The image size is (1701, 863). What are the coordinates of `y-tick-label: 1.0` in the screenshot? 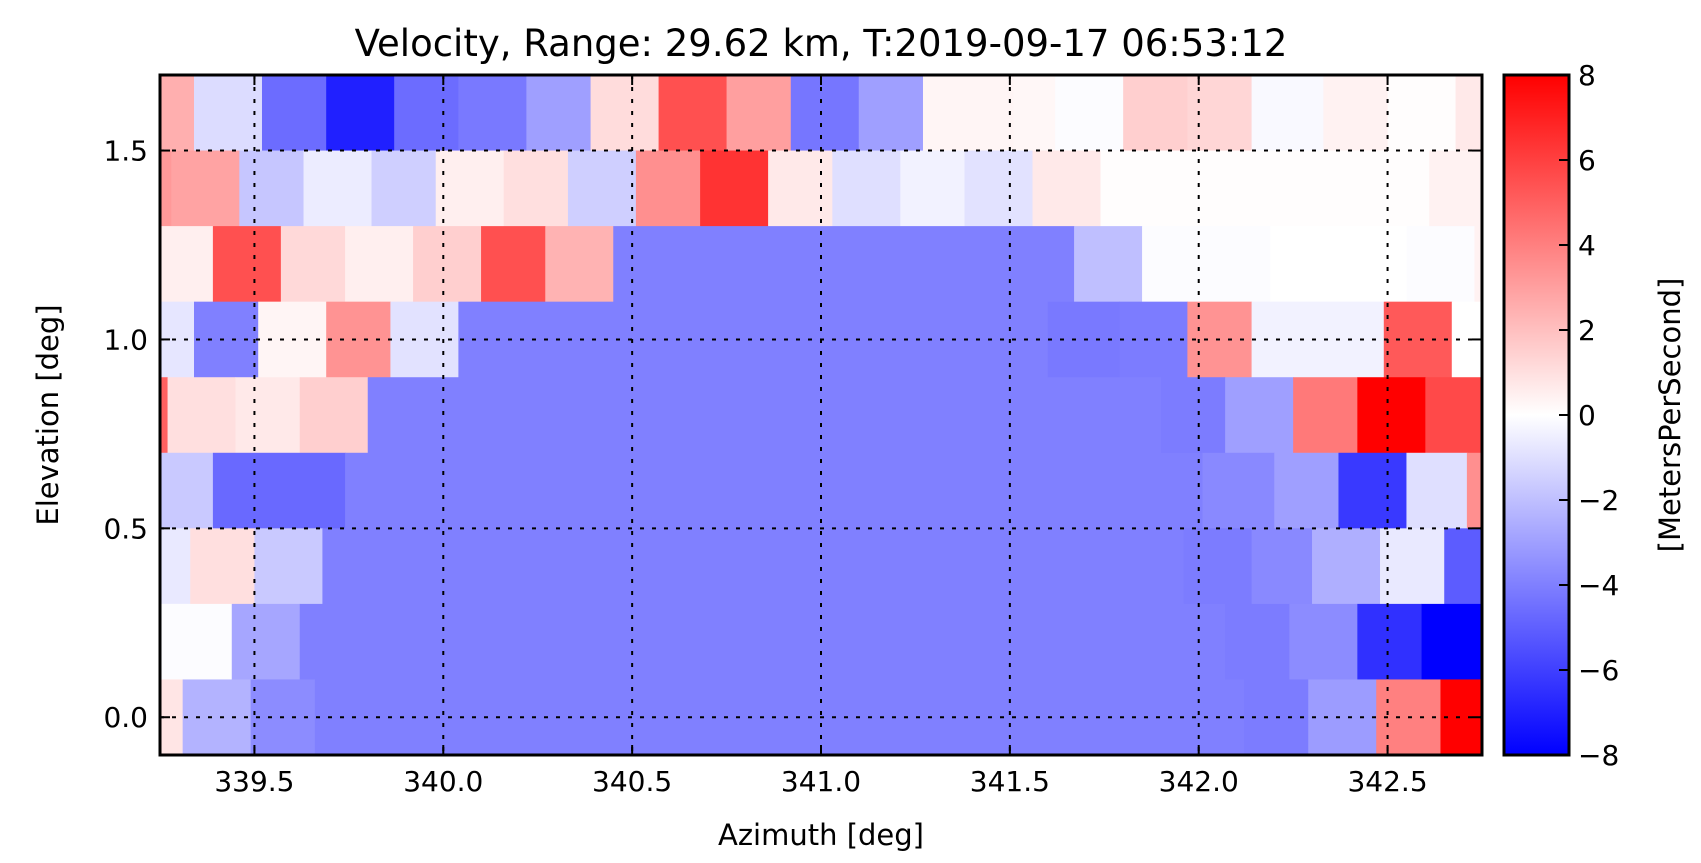 It's located at (125, 339).